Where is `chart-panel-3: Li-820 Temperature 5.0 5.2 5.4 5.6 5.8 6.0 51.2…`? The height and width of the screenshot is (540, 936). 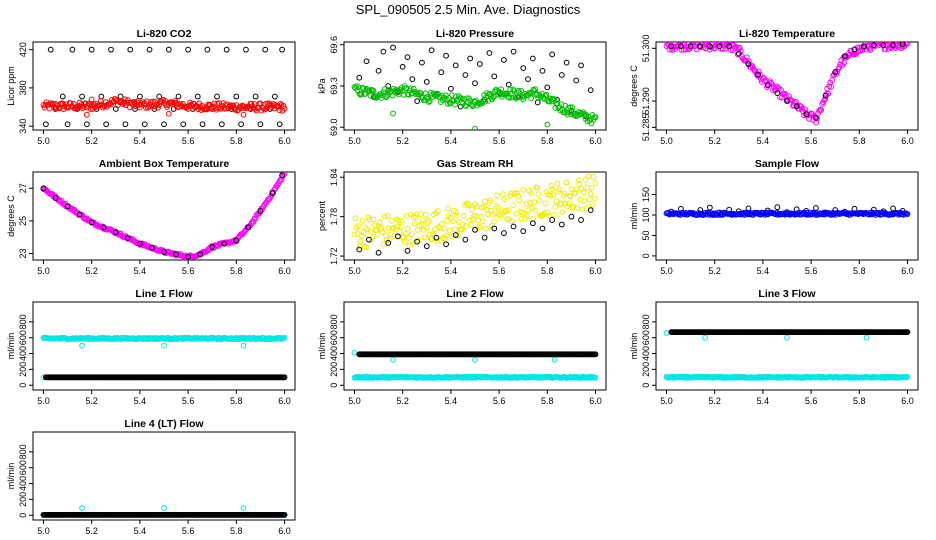 chart-panel-3: Li-820 Temperature 5.0 5.2 5.4 5.6 5.8 6.0 51.2… is located at coordinates (774, 87).